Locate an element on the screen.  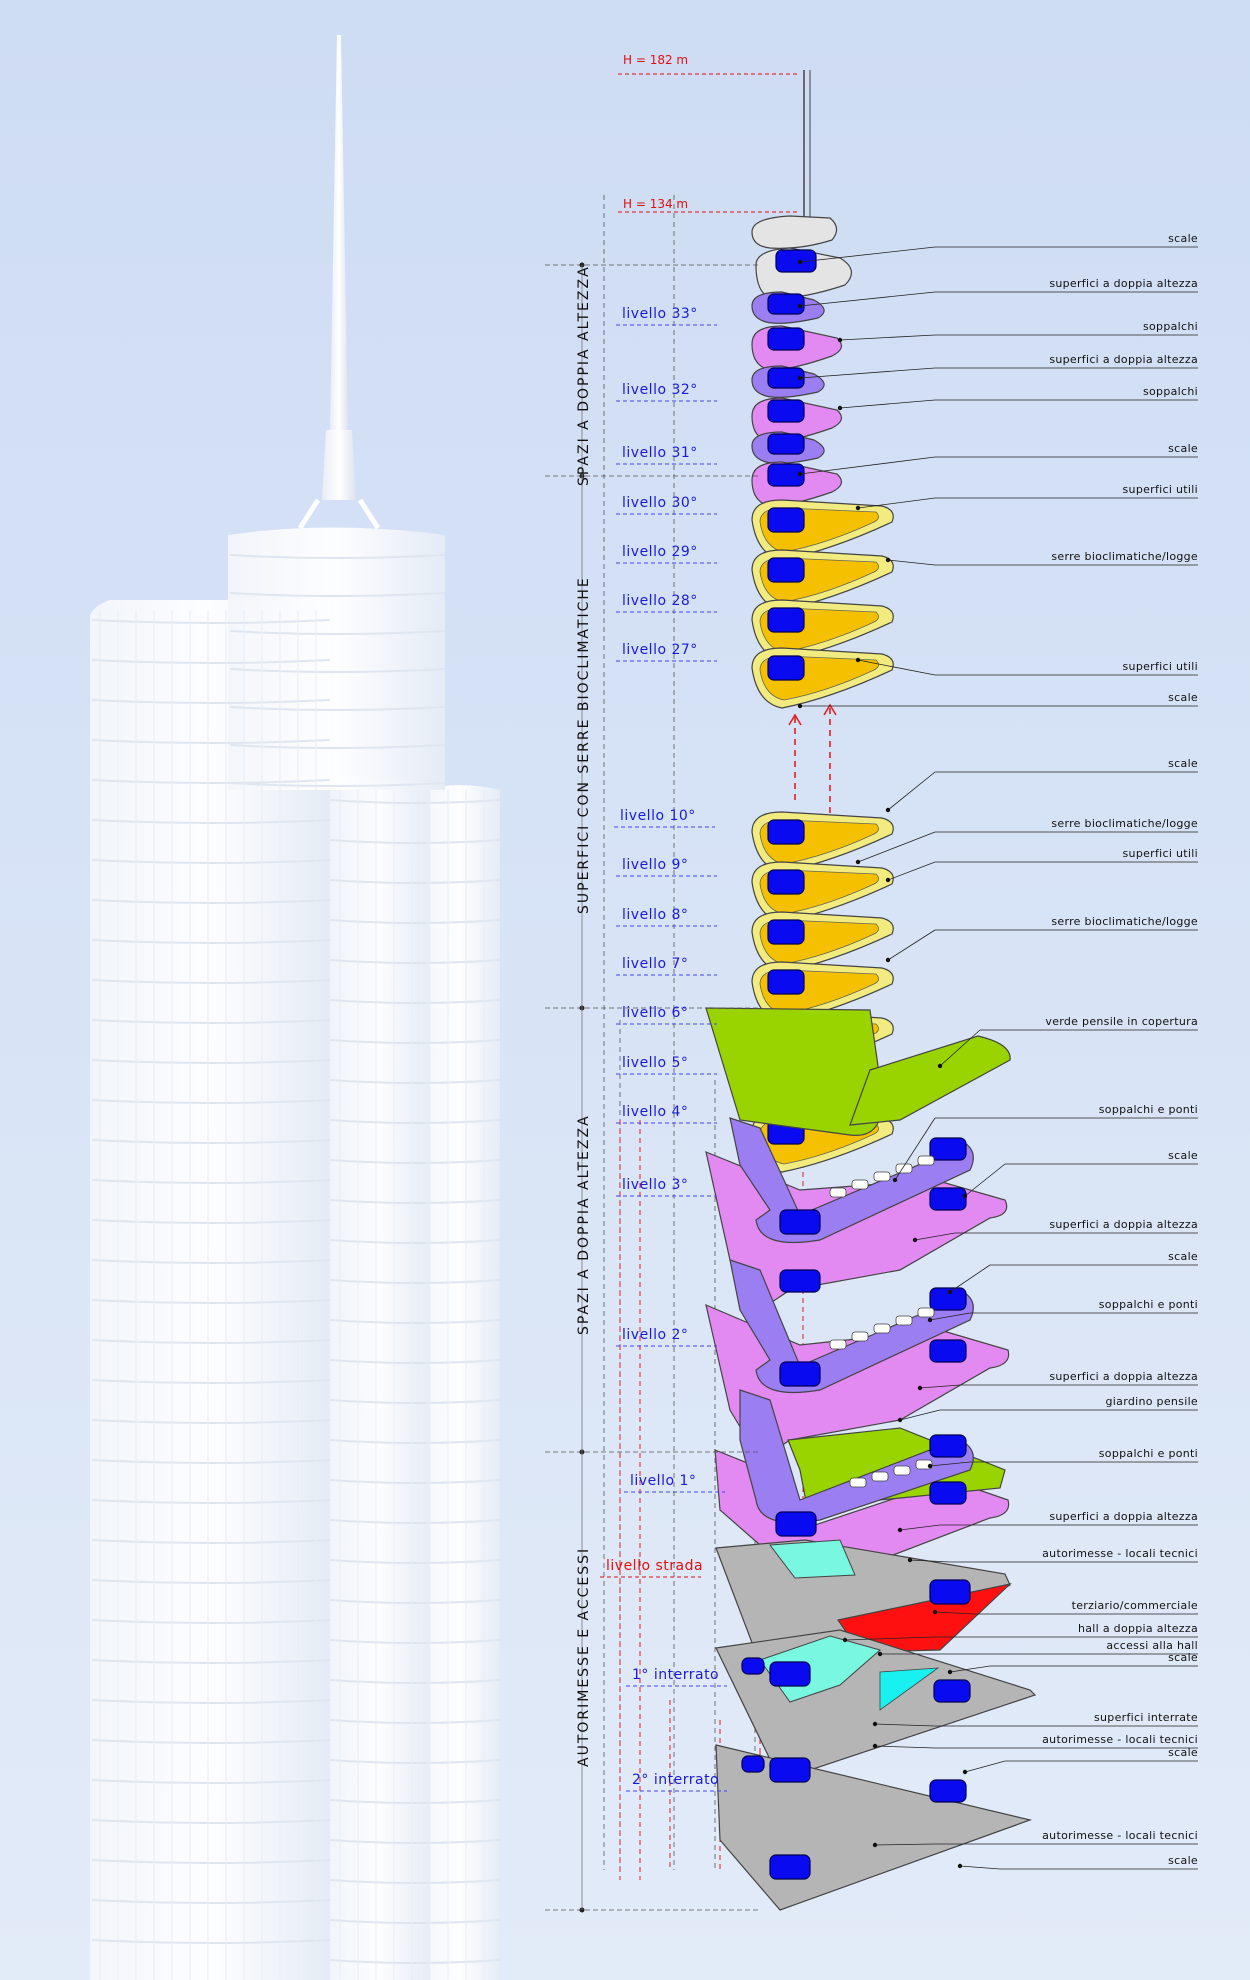
callout-label-33: scale is located at coordinates (1183, 1860).